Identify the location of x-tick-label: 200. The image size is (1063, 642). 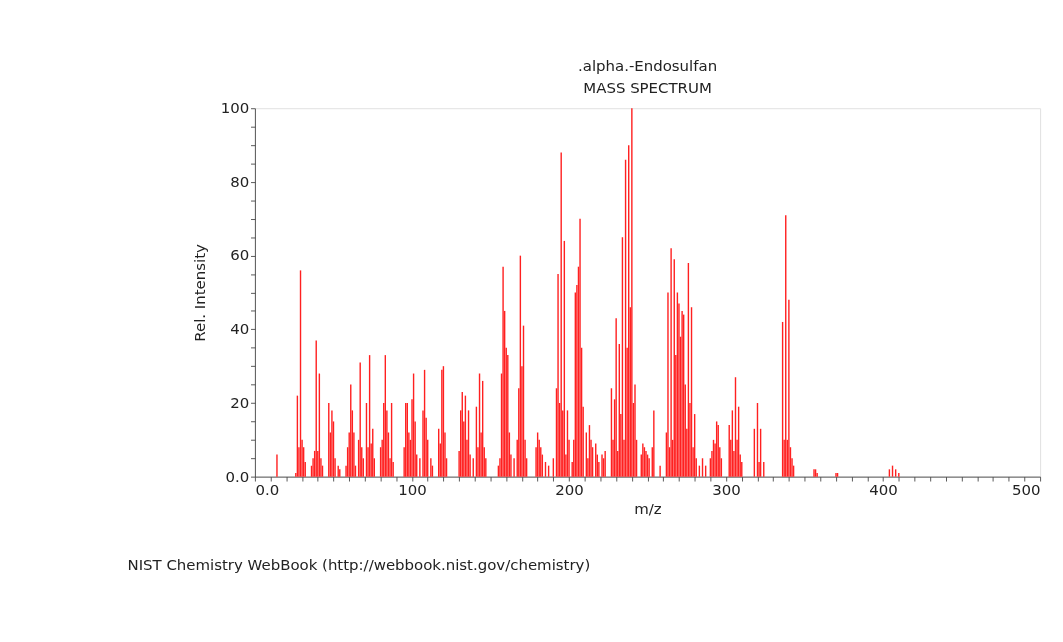
(569, 489).